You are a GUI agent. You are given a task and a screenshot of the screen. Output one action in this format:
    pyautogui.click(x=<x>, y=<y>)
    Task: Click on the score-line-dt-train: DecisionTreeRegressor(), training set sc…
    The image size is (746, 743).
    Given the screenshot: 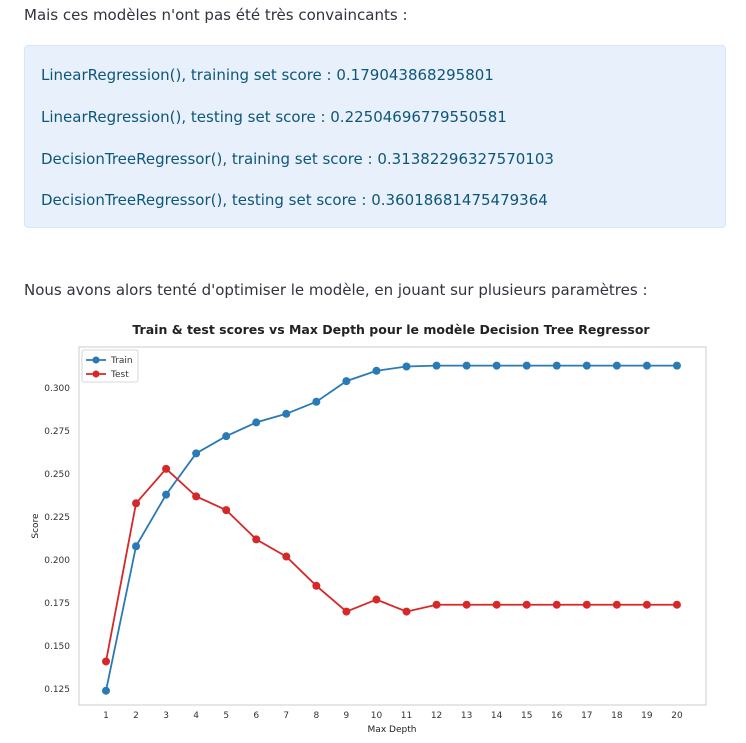 What is the action you would take?
    pyautogui.click(x=297, y=159)
    